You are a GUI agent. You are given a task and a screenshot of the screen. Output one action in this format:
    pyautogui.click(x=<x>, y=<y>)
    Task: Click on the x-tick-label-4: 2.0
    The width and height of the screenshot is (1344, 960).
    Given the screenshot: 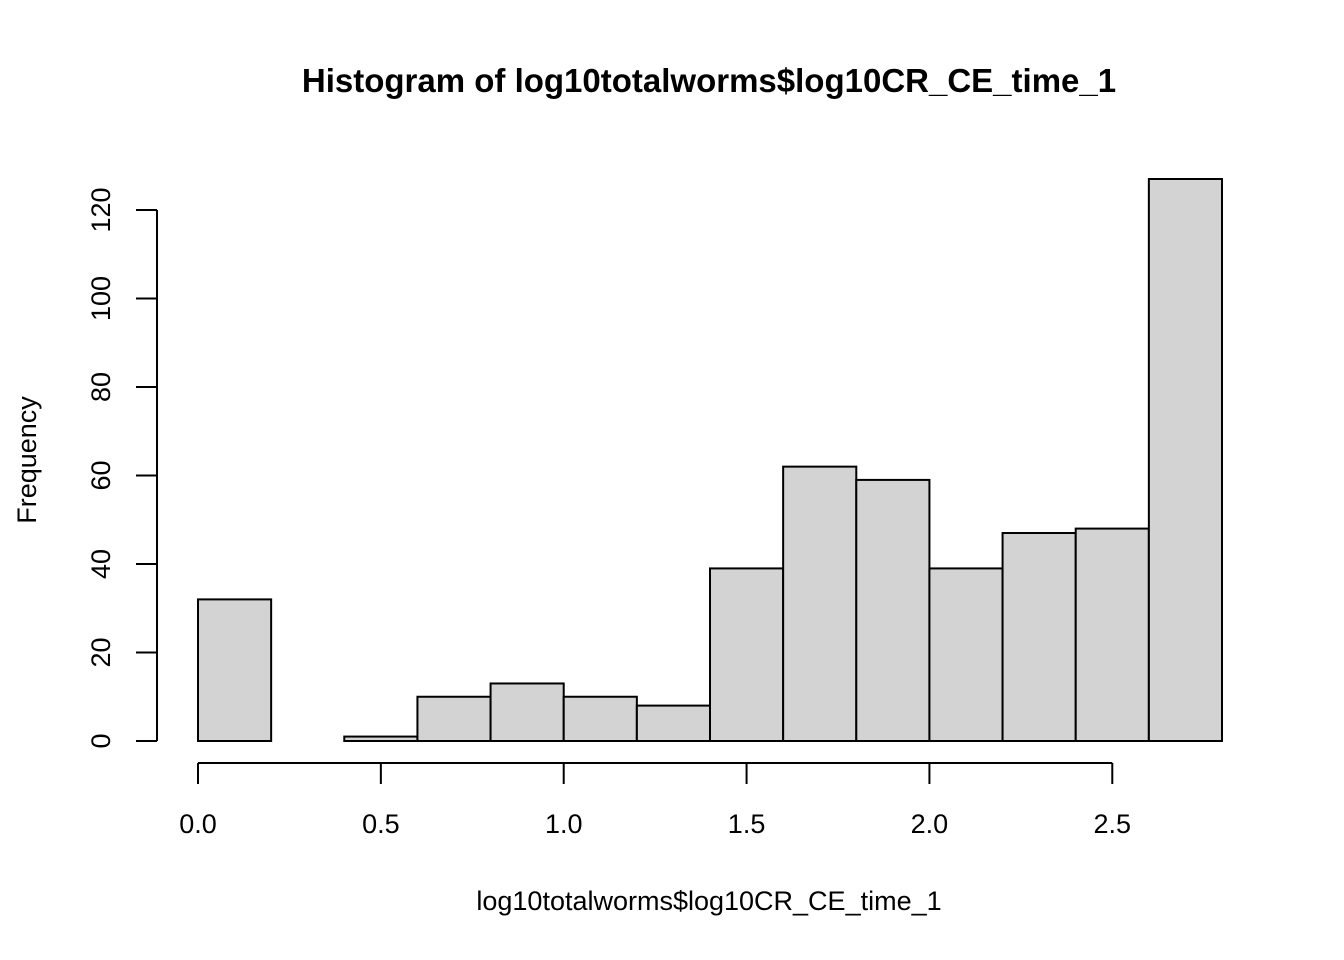 What is the action you would take?
    pyautogui.click(x=930, y=824)
    